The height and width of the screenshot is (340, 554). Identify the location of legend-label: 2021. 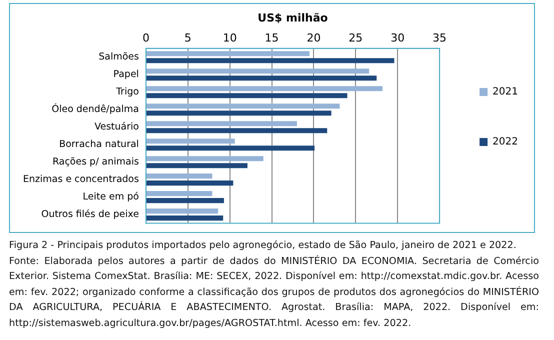
(505, 92).